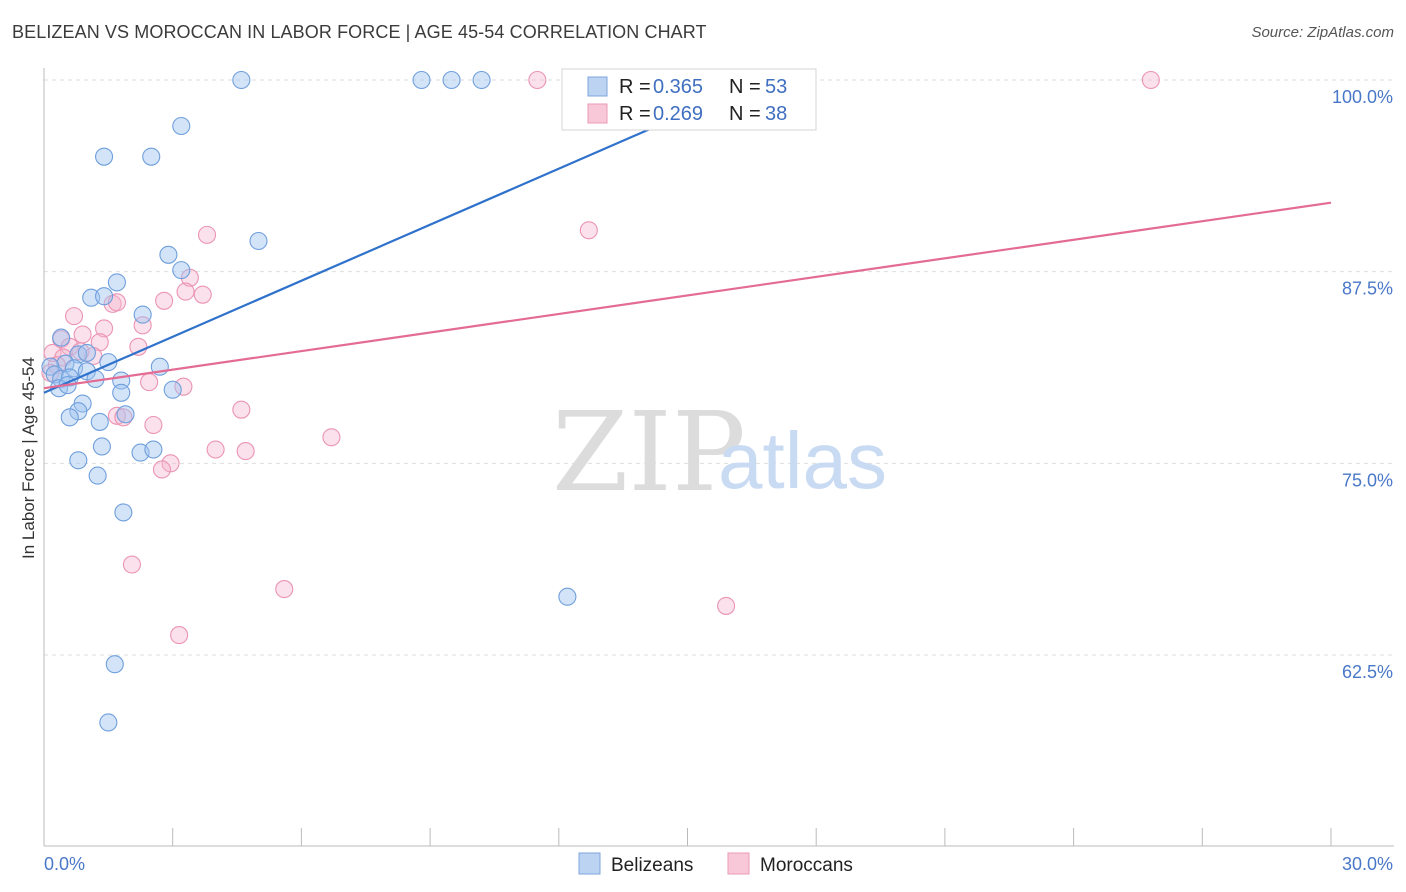 The height and width of the screenshot is (892, 1406). Describe the element at coordinates (1362, 97) in the screenshot. I see `y-tick-label-0: 100.0%` at that location.